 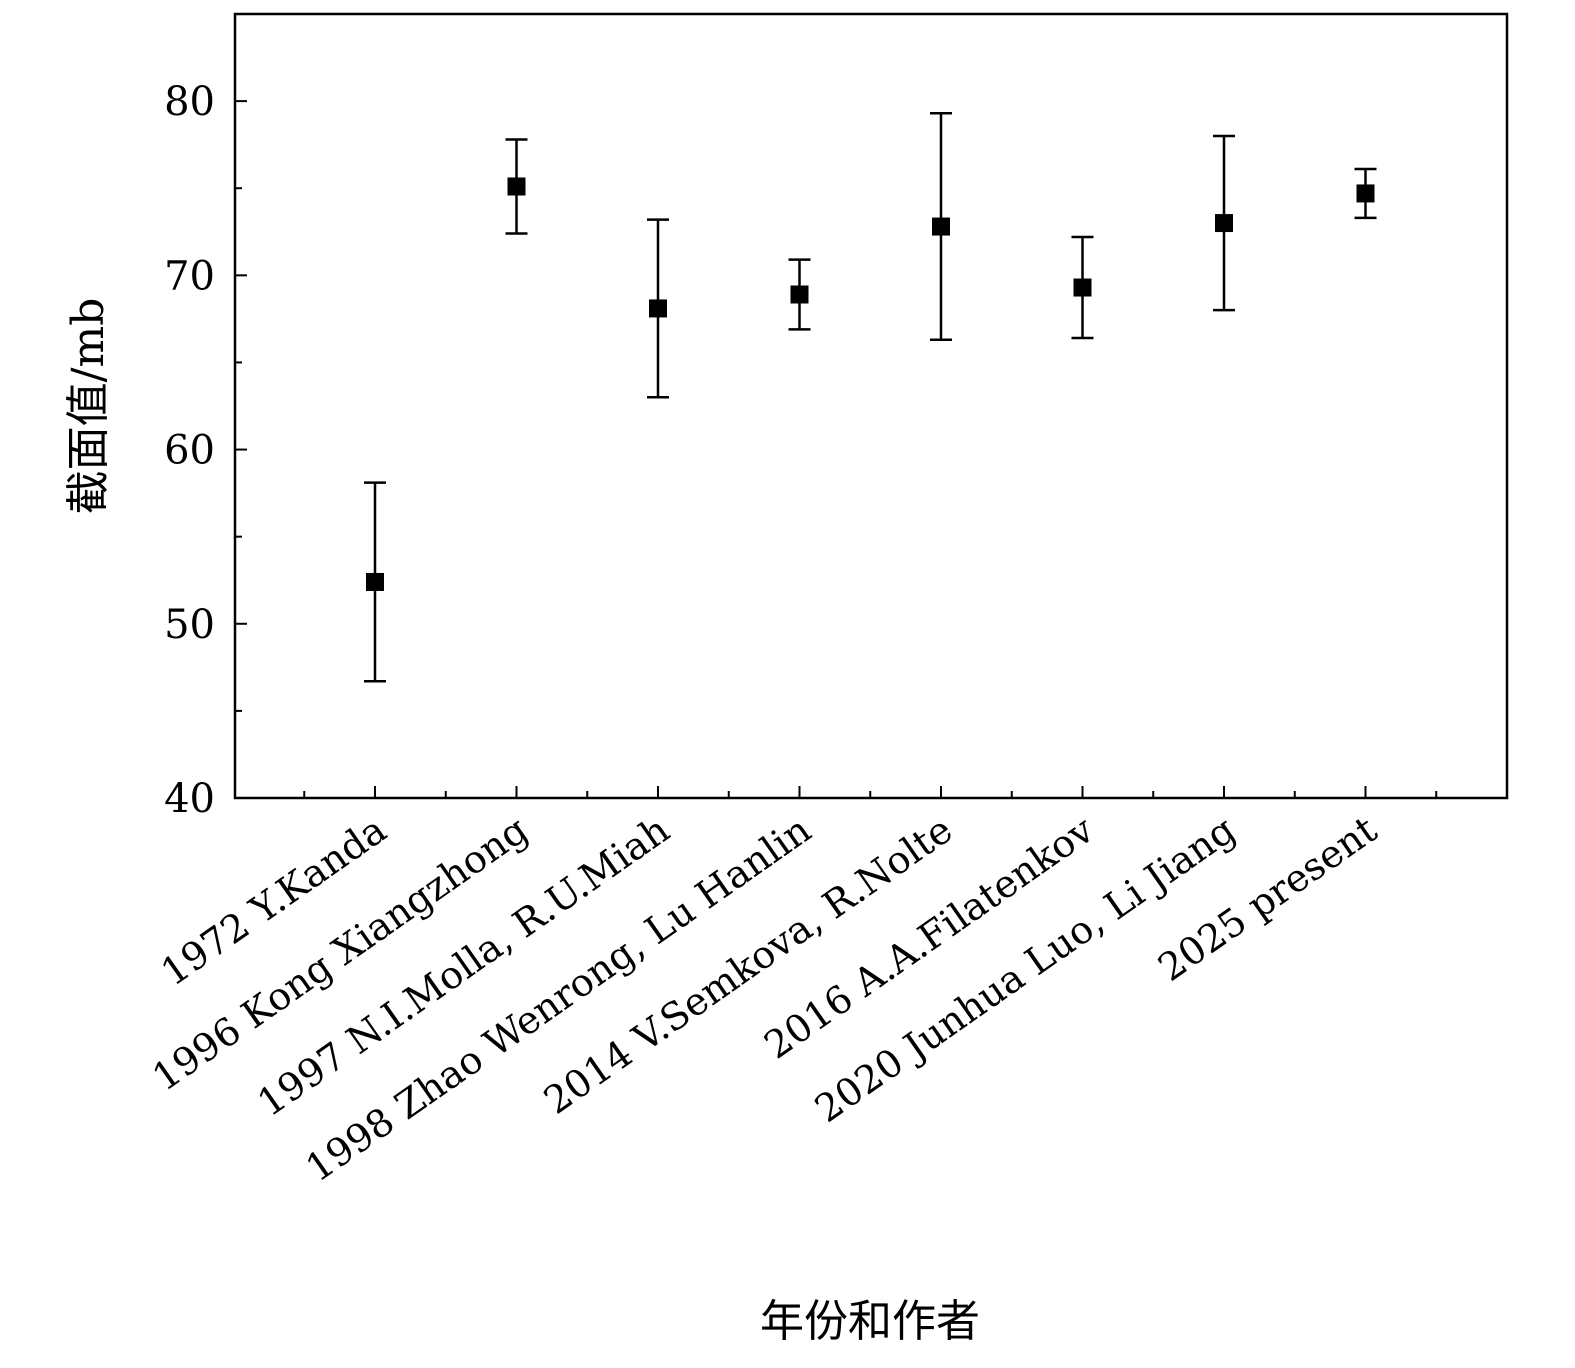 What do you see at coordinates (189, 625) in the screenshot?
I see `y-tick-label: 50` at bounding box center [189, 625].